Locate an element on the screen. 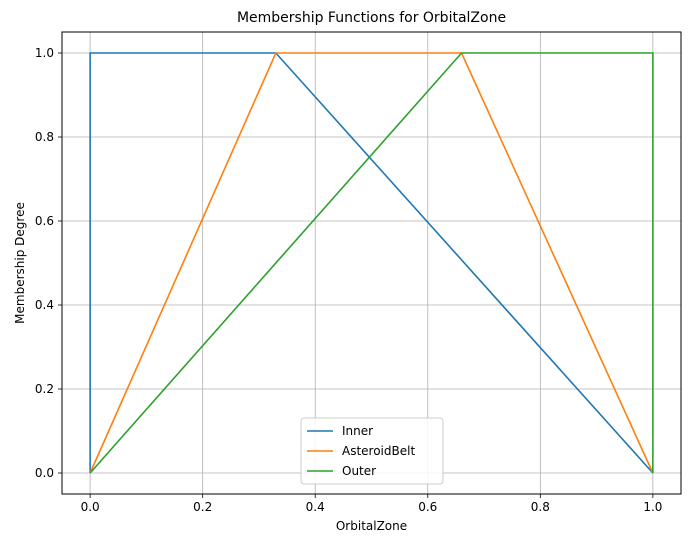 This screenshot has height=547, width=691. y-tick-label: 0.4 is located at coordinates (44, 305).